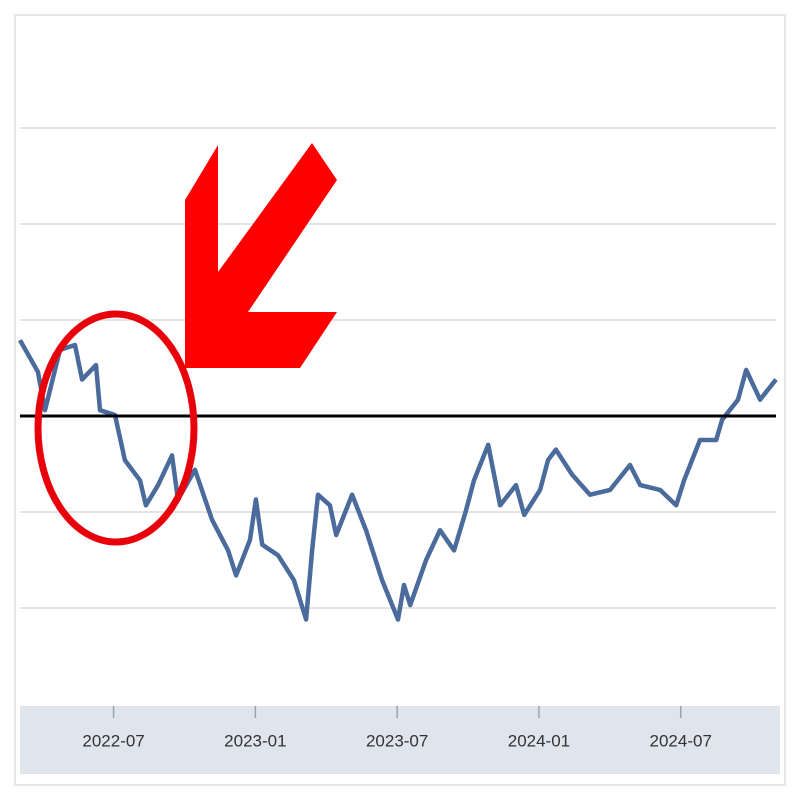  What do you see at coordinates (539, 740) in the screenshot?
I see `x-tick-label: 2024-01` at bounding box center [539, 740].